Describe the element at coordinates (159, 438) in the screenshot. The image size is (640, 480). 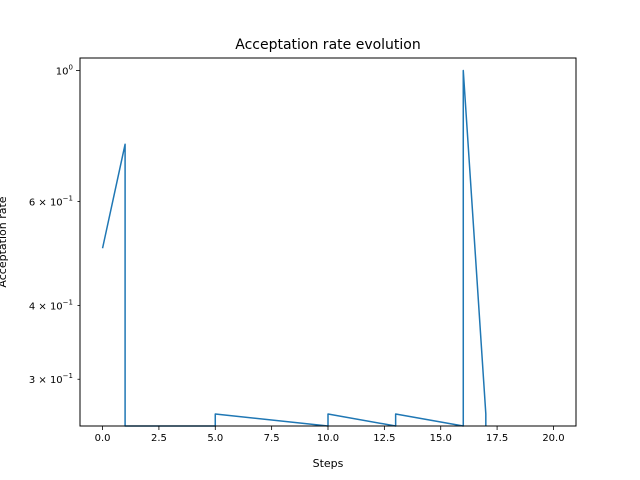
I see `x-tick-label: 2.5` at that location.